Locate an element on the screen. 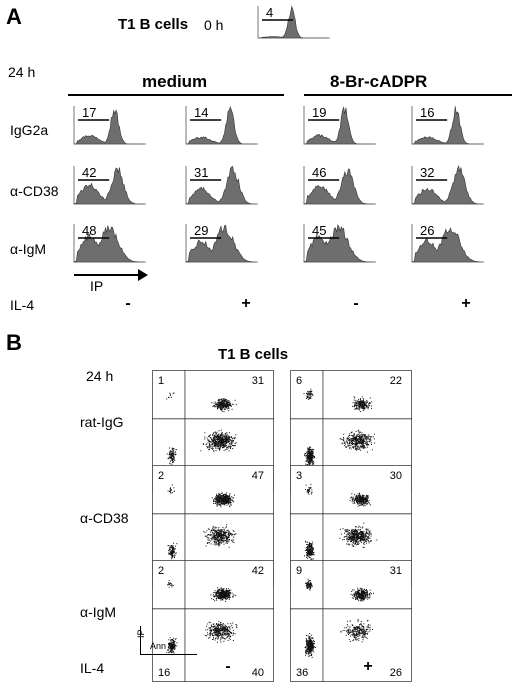  row-label-cd38: α-CD38 is located at coordinates (34, 191).